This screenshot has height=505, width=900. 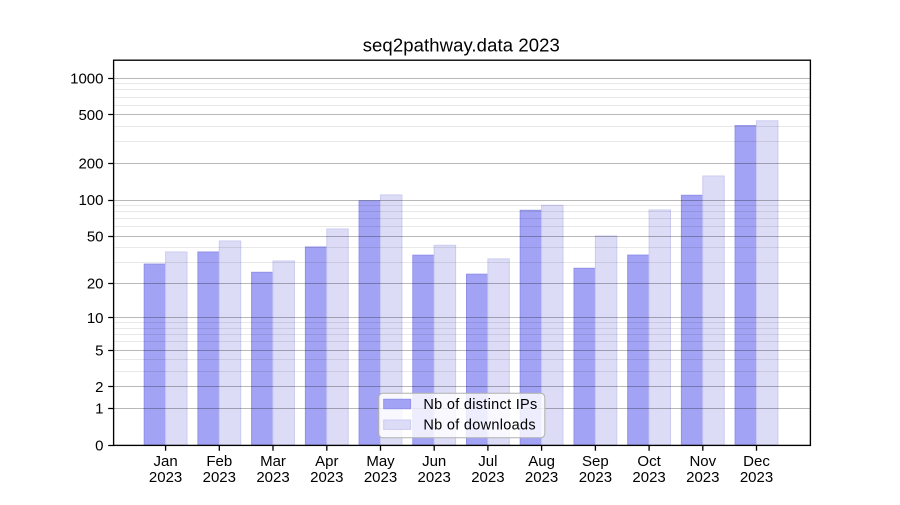 What do you see at coordinates (487, 461) in the screenshot?
I see `svg-text: Jul` at bounding box center [487, 461].